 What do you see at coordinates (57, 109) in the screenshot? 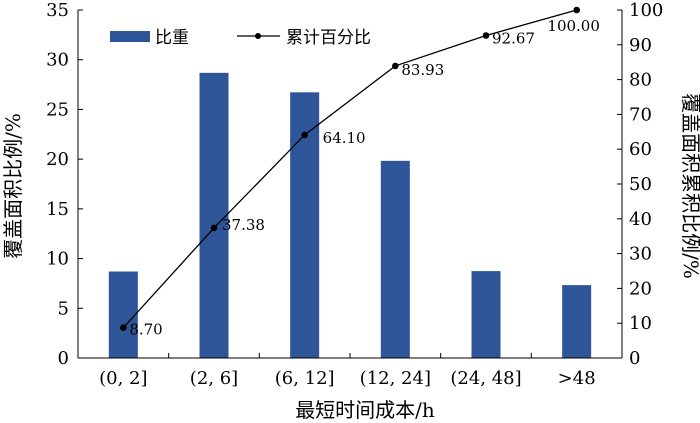
I see `y-left-tick-label: 25` at bounding box center [57, 109].